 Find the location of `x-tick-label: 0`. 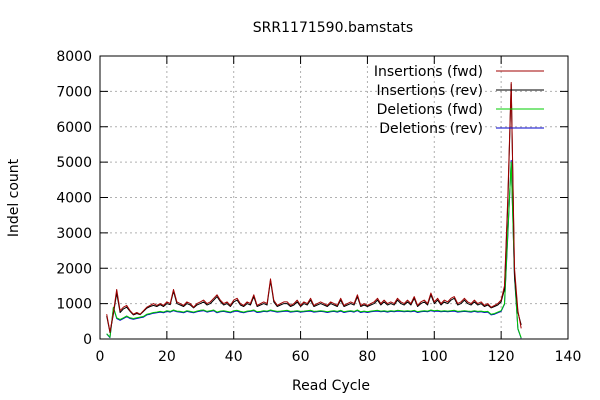

x-tick-label: 0 is located at coordinates (100, 357).